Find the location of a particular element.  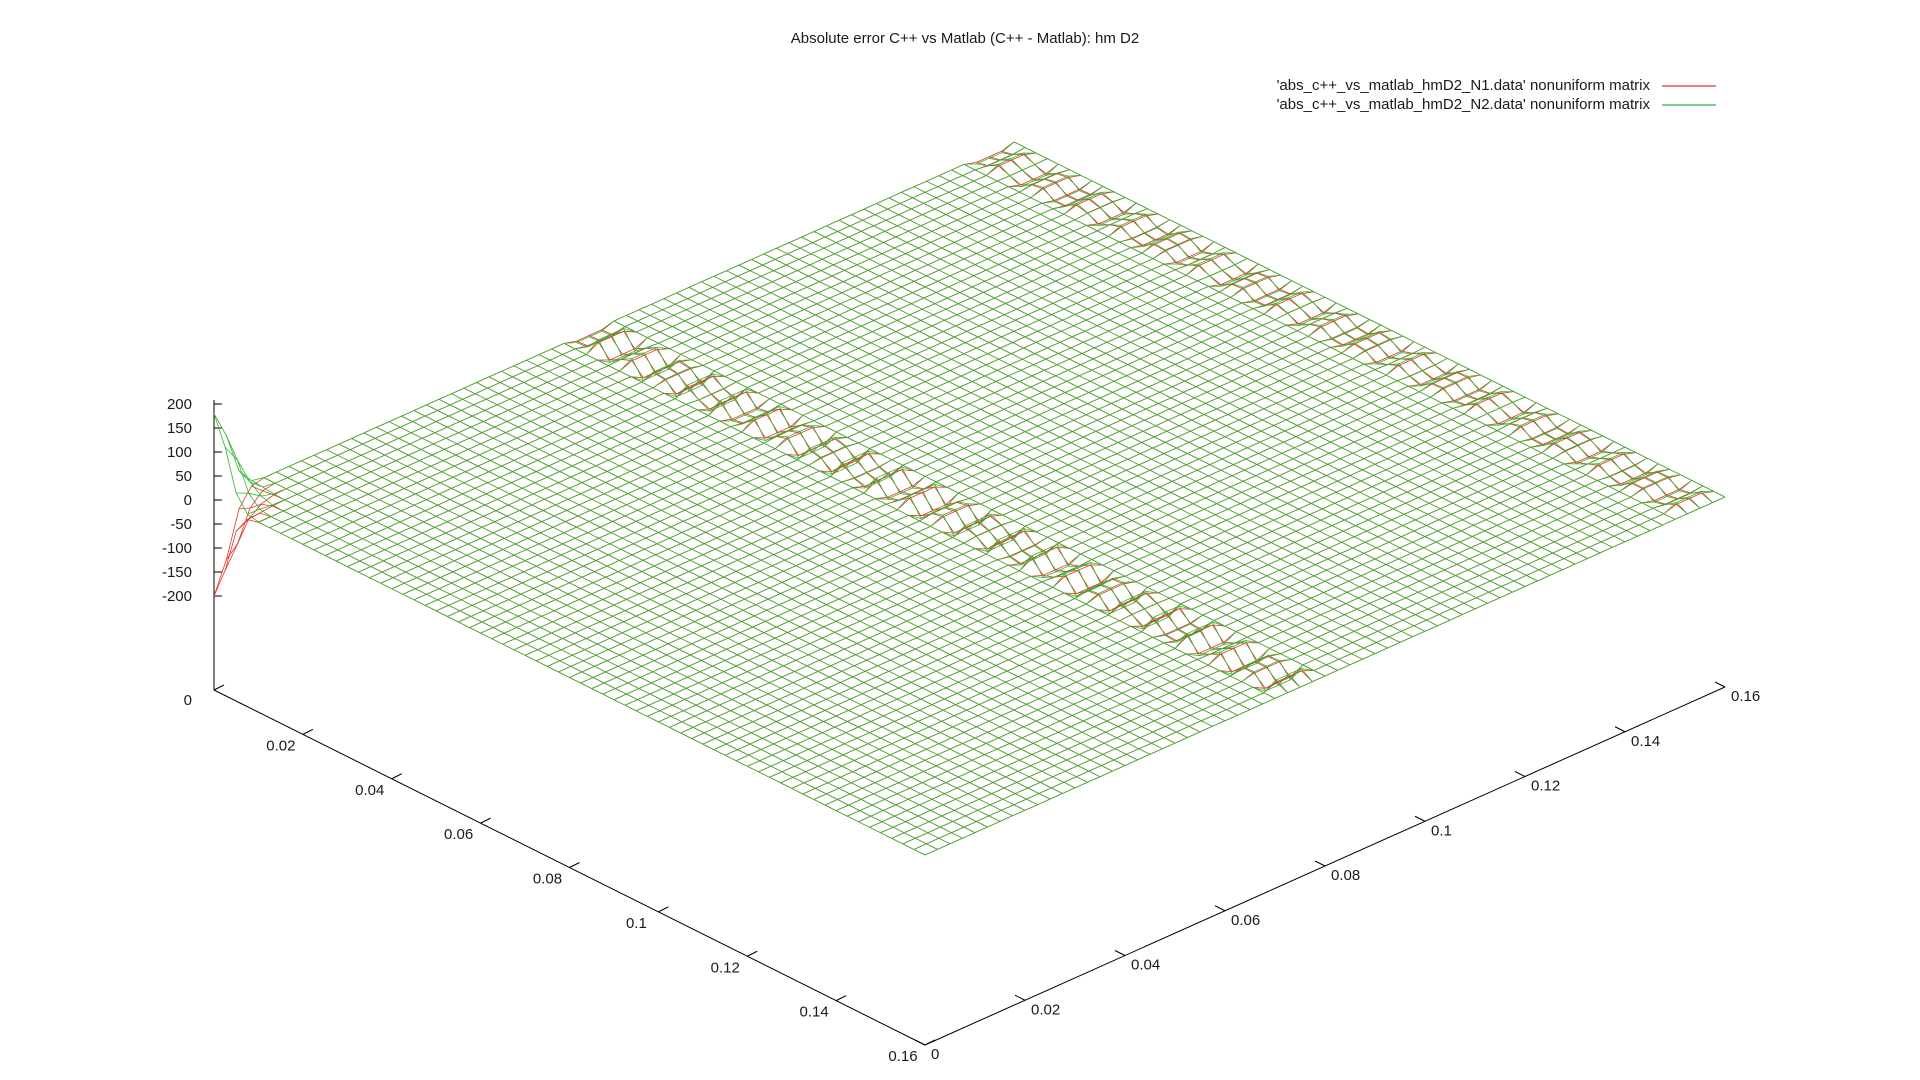

z-tick-label: -100 is located at coordinates (177, 548).